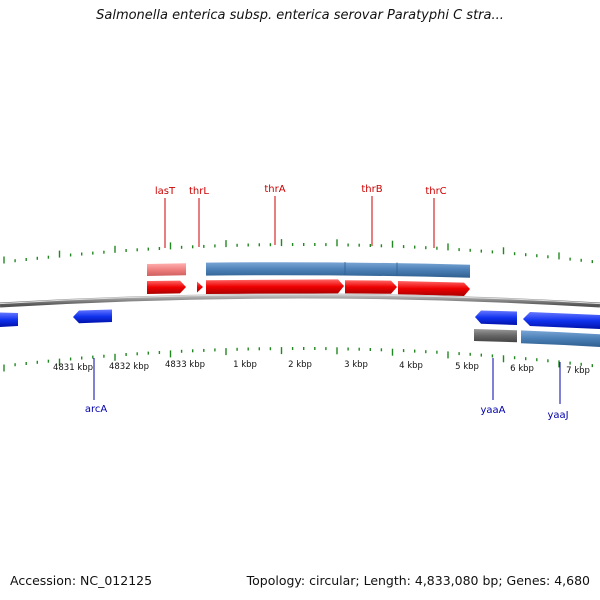 This screenshot has width=600, height=600. What do you see at coordinates (298, 251) in the screenshot?
I see `tick-row-top` at bounding box center [298, 251].